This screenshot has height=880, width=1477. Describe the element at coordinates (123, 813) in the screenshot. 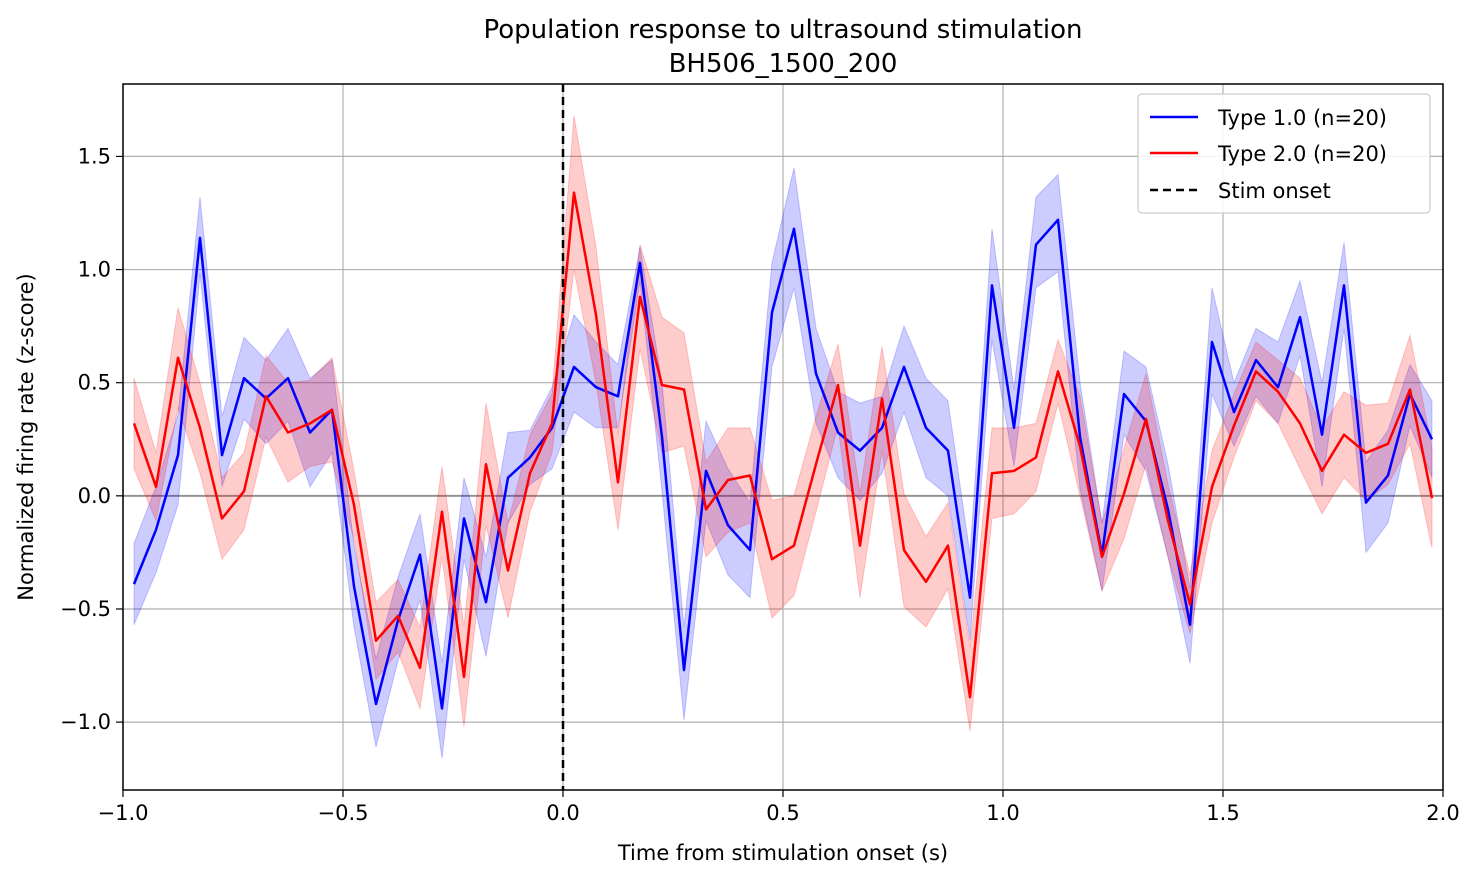

I see `x-tick-label: −1.0` at that location.